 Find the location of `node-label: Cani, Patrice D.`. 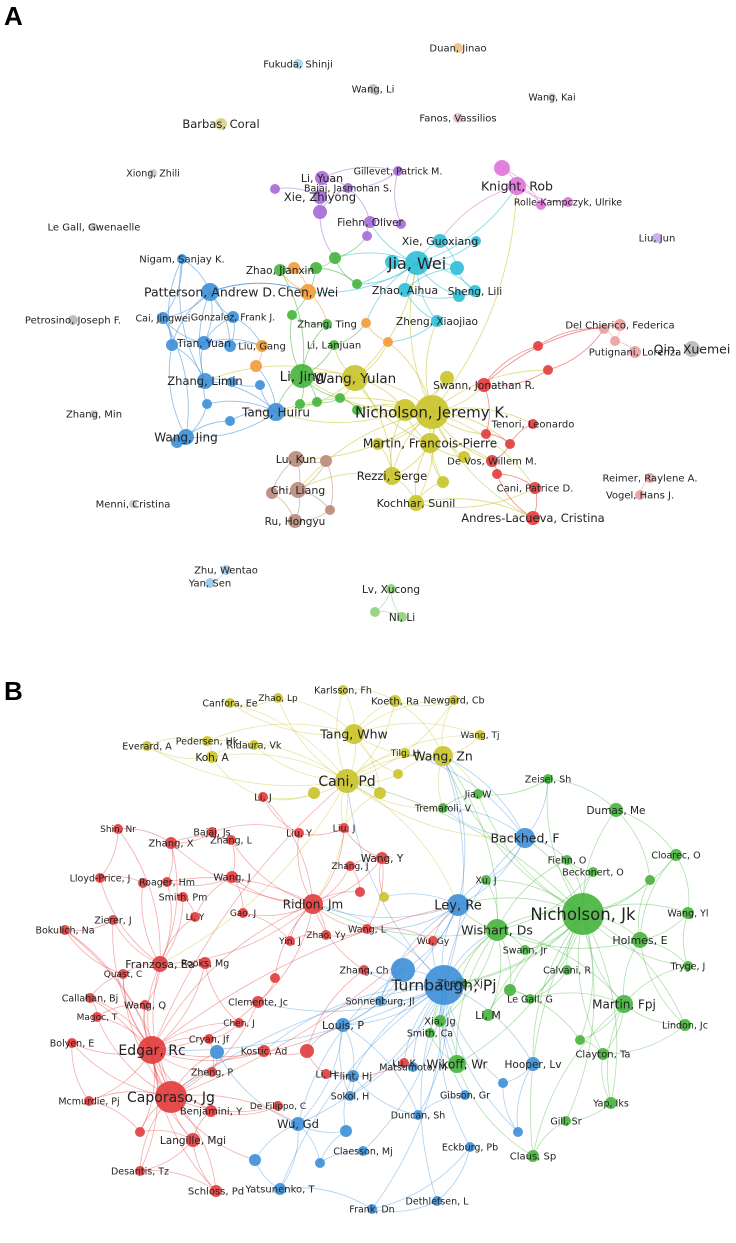

node-label: Cani, Patrice D. is located at coordinates (535, 489).